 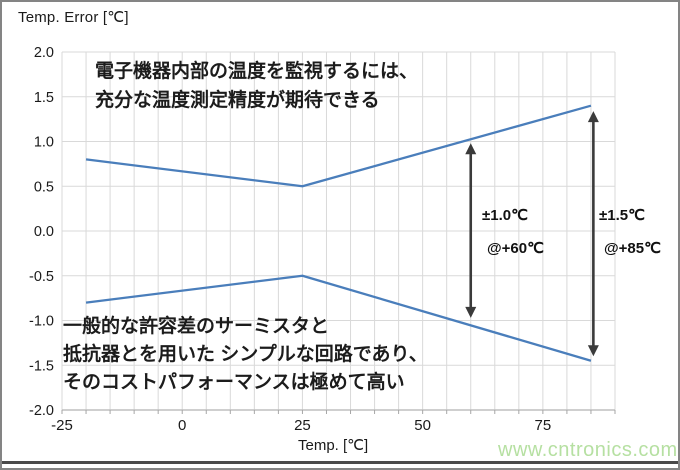 What do you see at coordinates (256, 86) in the screenshot?
I see `annotation-top-note: 電子機器内部の温度を監視するには、 充分な温度測定精度が期待できる` at bounding box center [256, 86].